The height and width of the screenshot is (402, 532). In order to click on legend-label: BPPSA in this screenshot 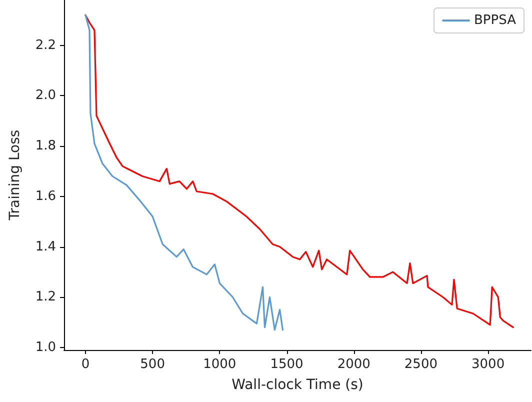, I will do `click(495, 20)`.